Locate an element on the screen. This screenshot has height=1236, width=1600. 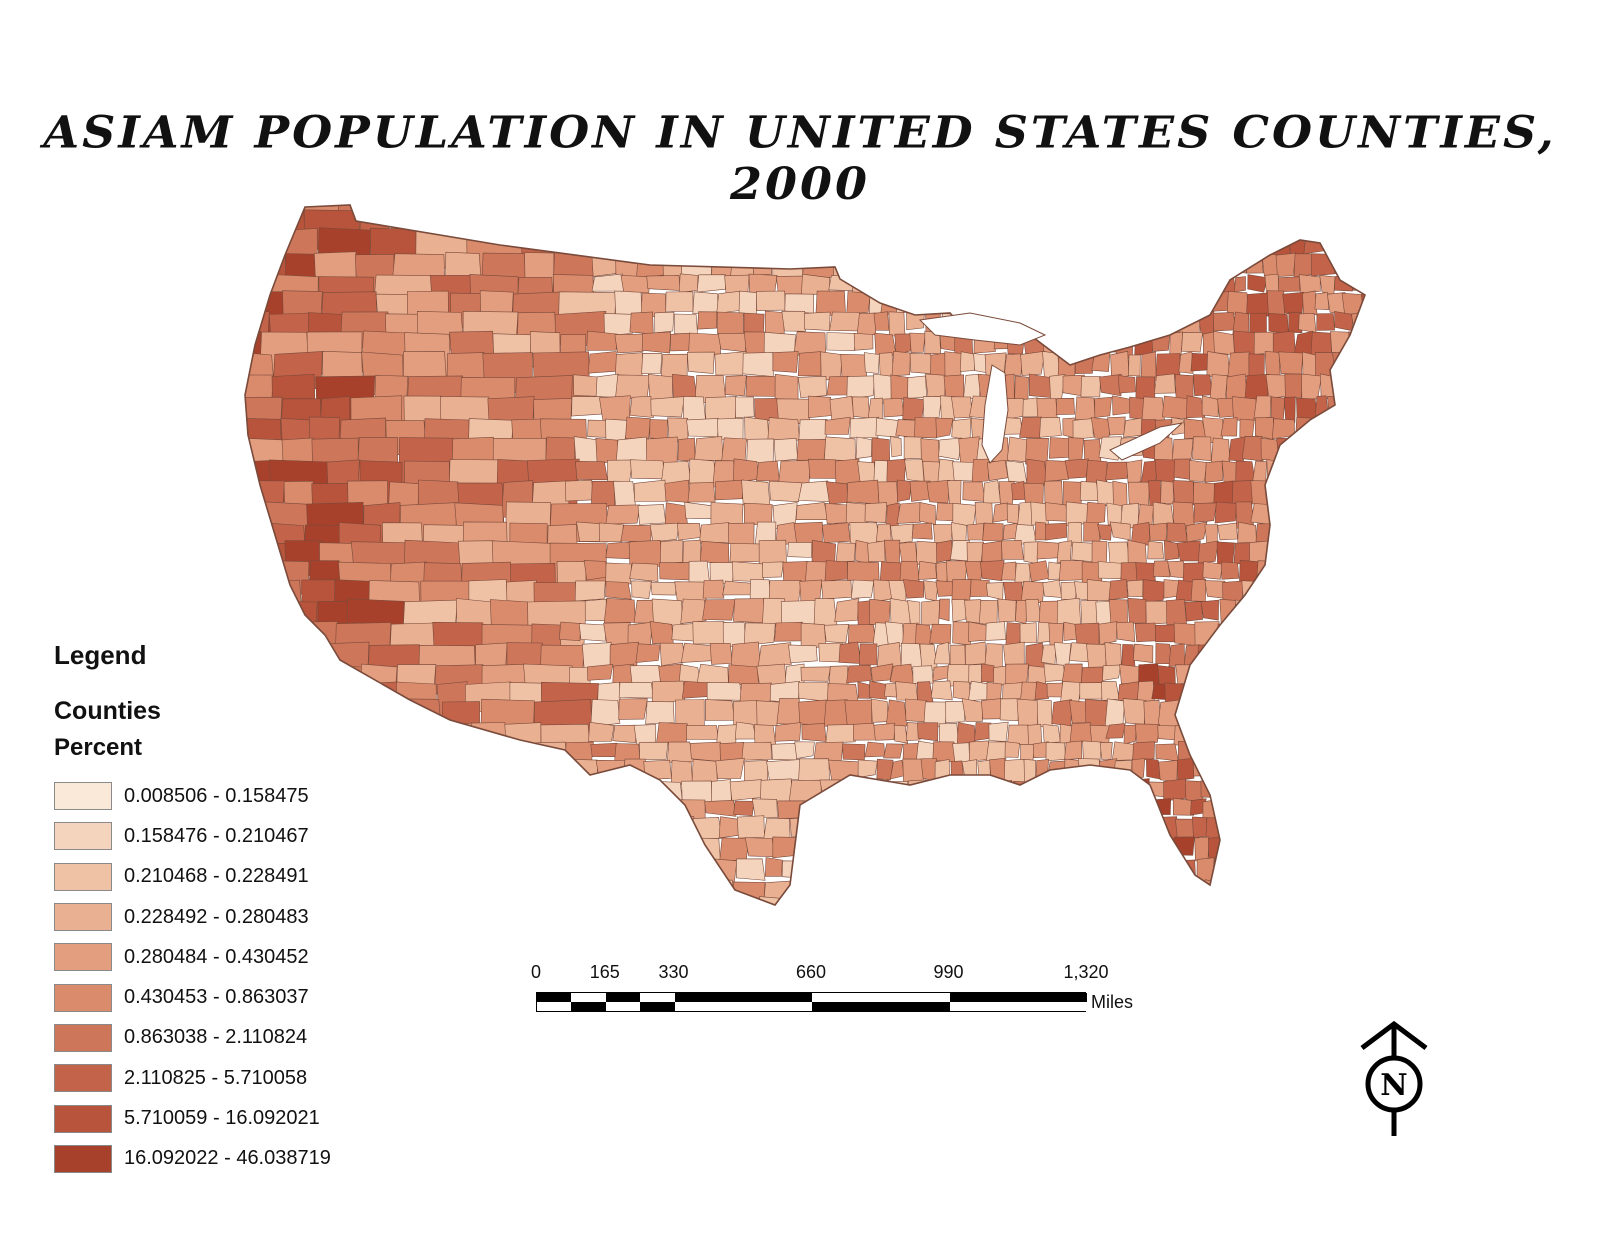
north-letter: N is located at coordinates (1393, 1085).